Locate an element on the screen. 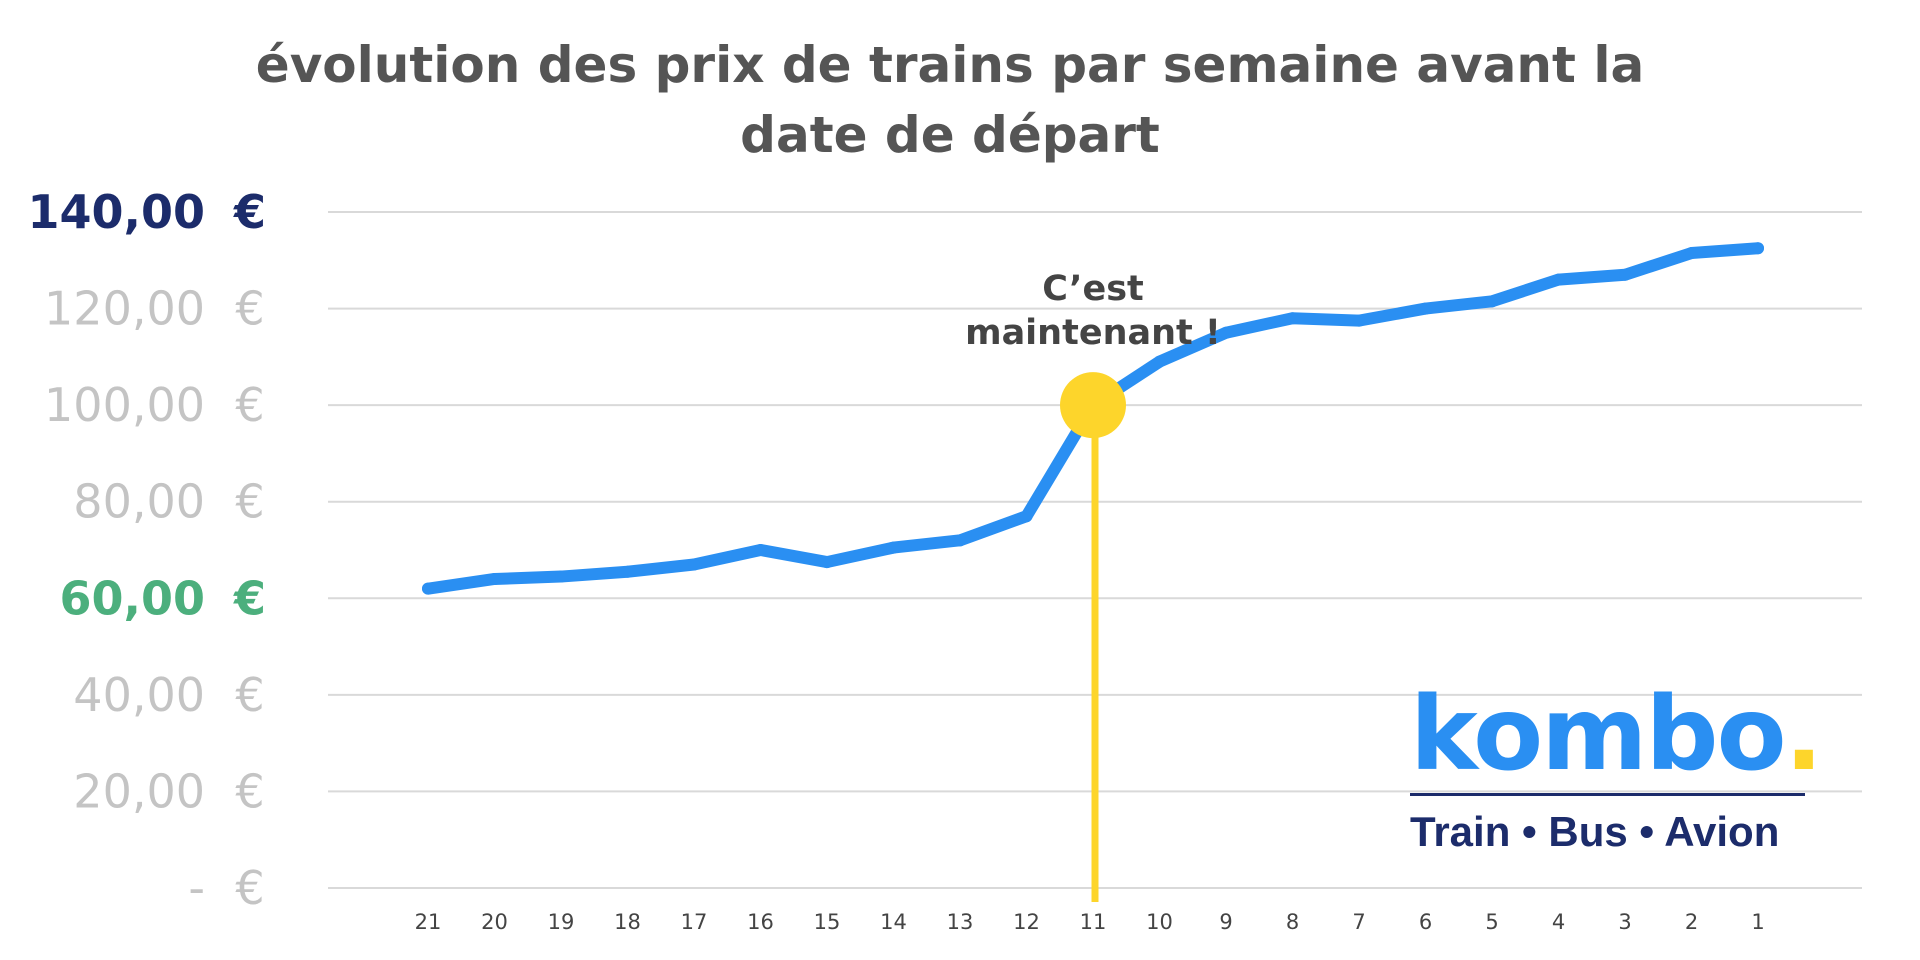 This screenshot has height=960, width=1920. kombo-logo: kombo. Train • Bus • Avion is located at coordinates (1616, 770).